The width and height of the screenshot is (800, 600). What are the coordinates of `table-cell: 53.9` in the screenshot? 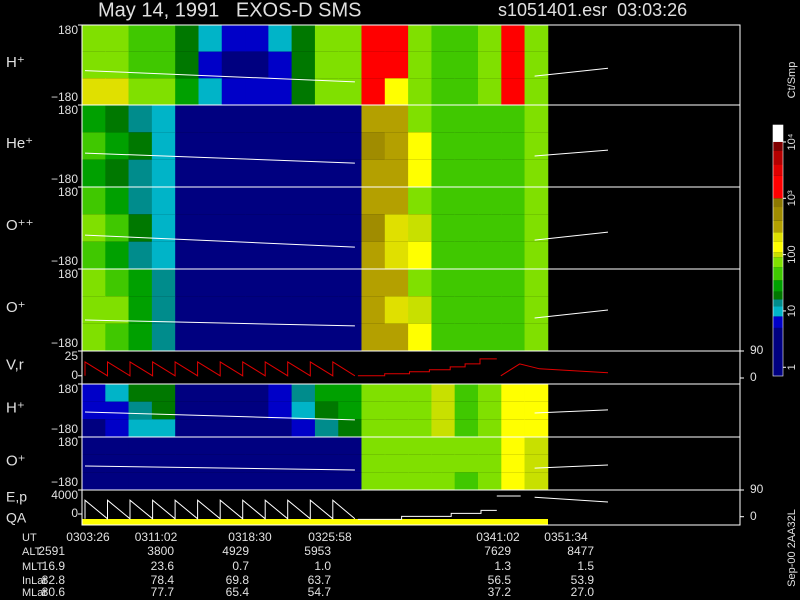 It's located at (583, 580).